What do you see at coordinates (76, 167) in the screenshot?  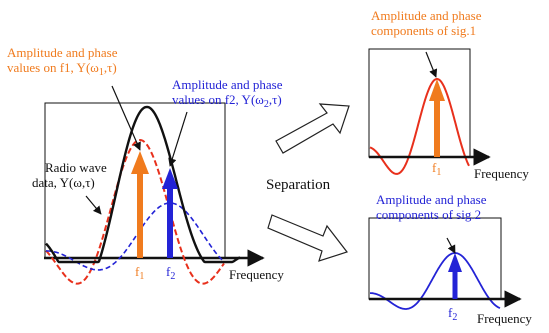 I see `radio-wave-label-line1: Radio wave` at bounding box center [76, 167].